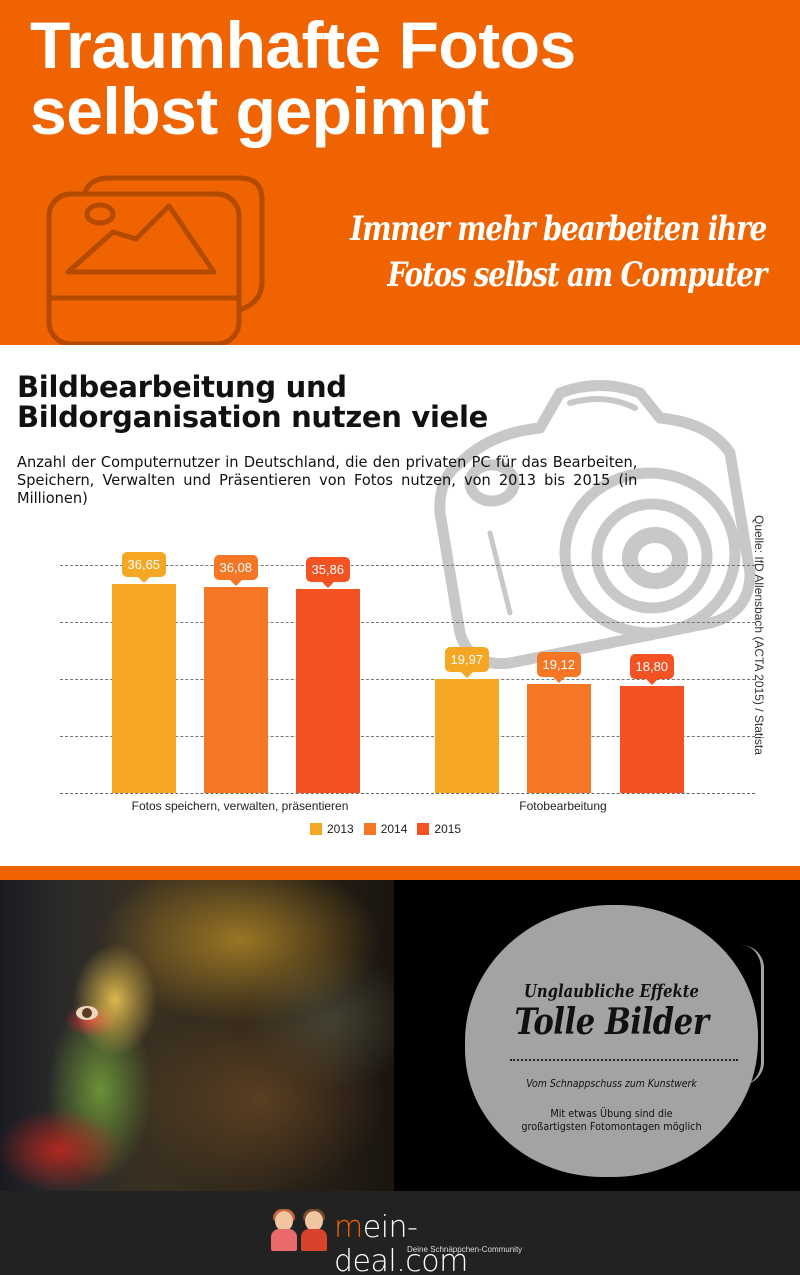 The height and width of the screenshot is (1275, 800). I want to click on legend-swatch-2014, so click(369, 829).